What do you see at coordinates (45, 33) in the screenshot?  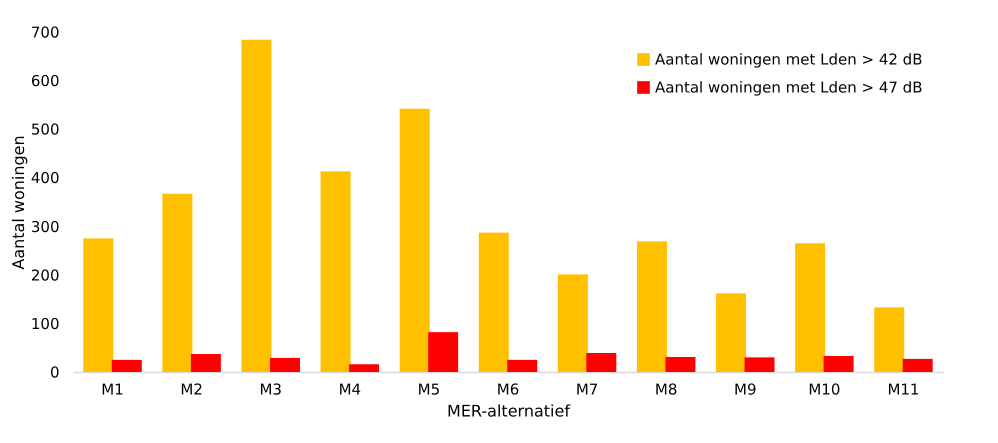 I see `y-tick-label: 700` at bounding box center [45, 33].